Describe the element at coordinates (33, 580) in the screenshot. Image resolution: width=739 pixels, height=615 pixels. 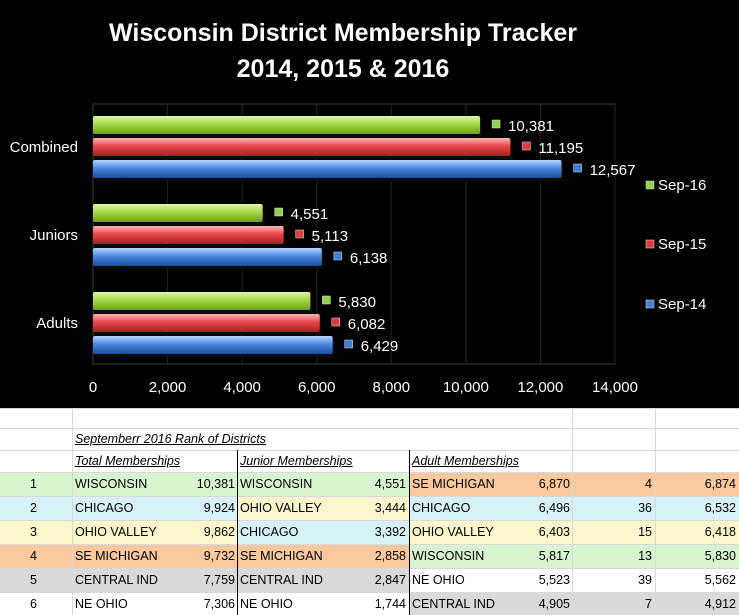
I see `rank-cell: 5` at that location.